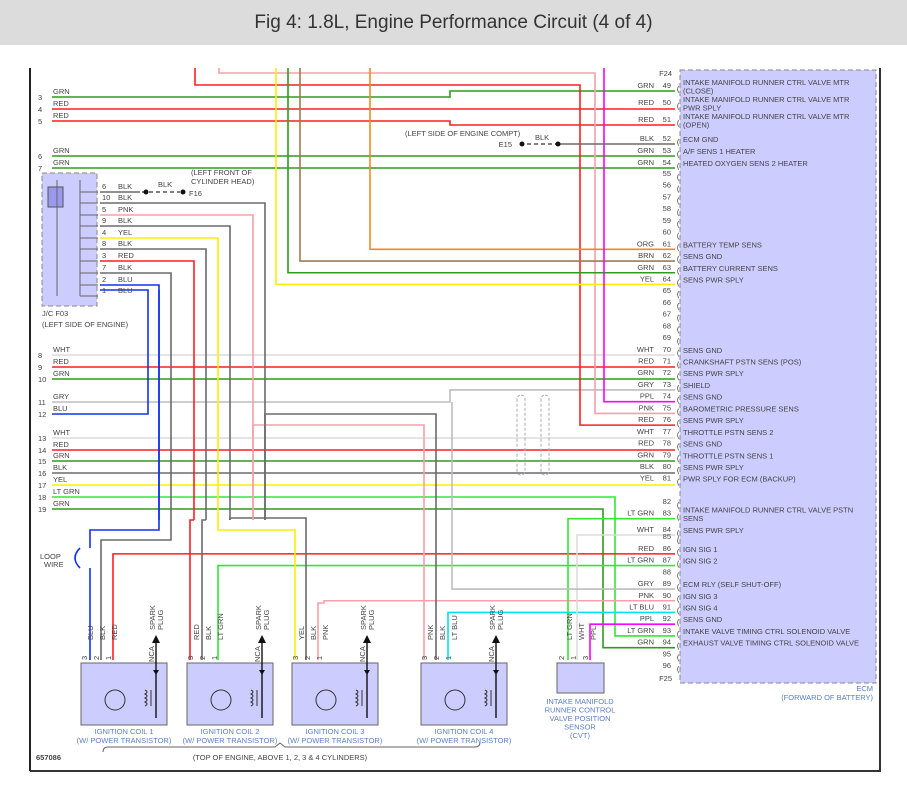 Image resolution: width=907 pixels, height=794 pixels. What do you see at coordinates (55, 313) in the screenshot?
I see `jc-name: J/C F03` at bounding box center [55, 313].